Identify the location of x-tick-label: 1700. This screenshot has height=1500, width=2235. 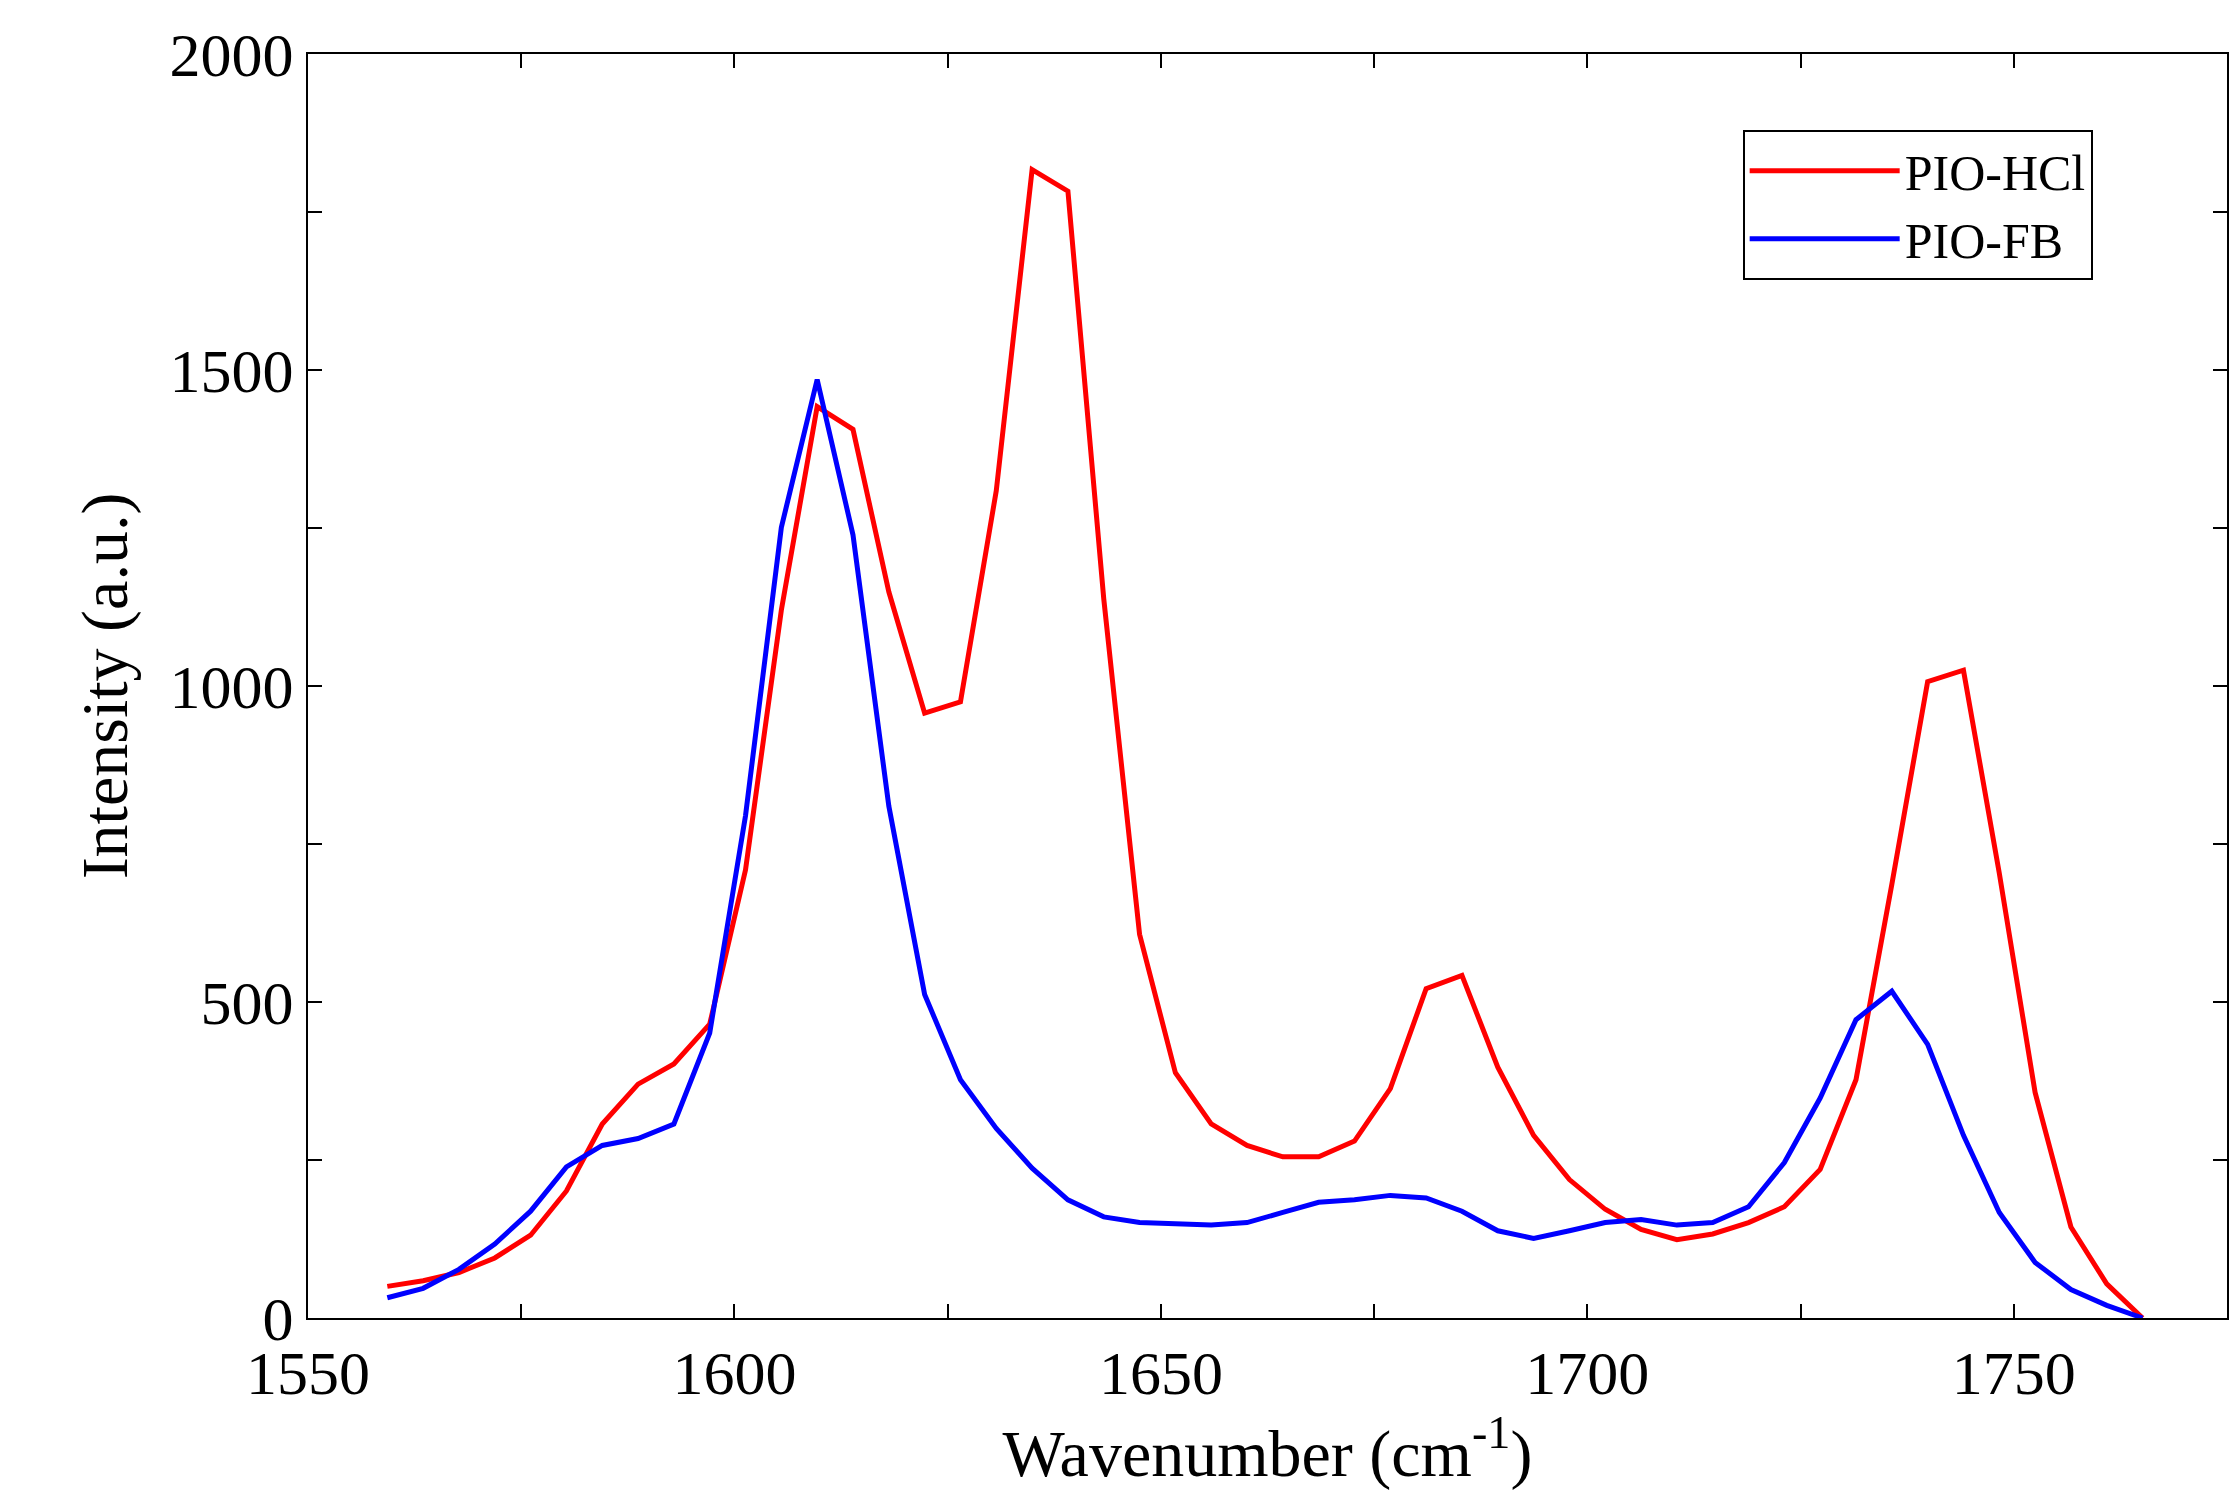
(1587, 1373).